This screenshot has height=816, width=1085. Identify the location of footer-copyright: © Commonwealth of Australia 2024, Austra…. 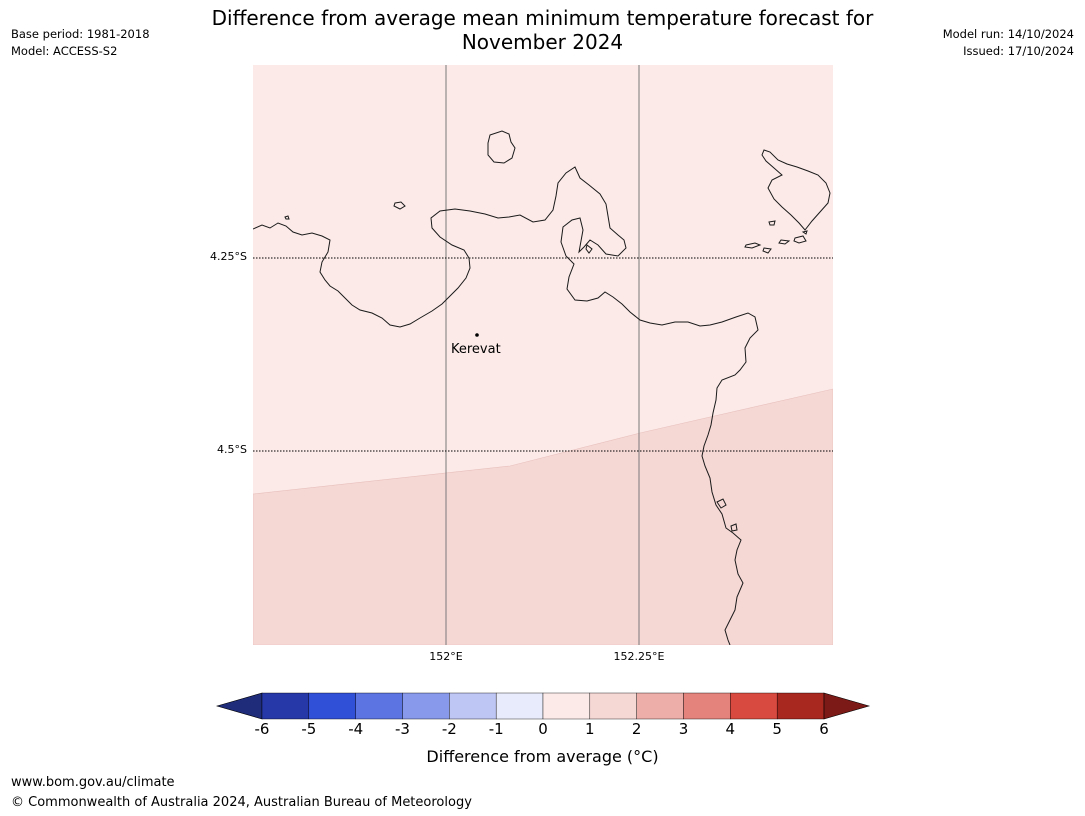
(241, 802).